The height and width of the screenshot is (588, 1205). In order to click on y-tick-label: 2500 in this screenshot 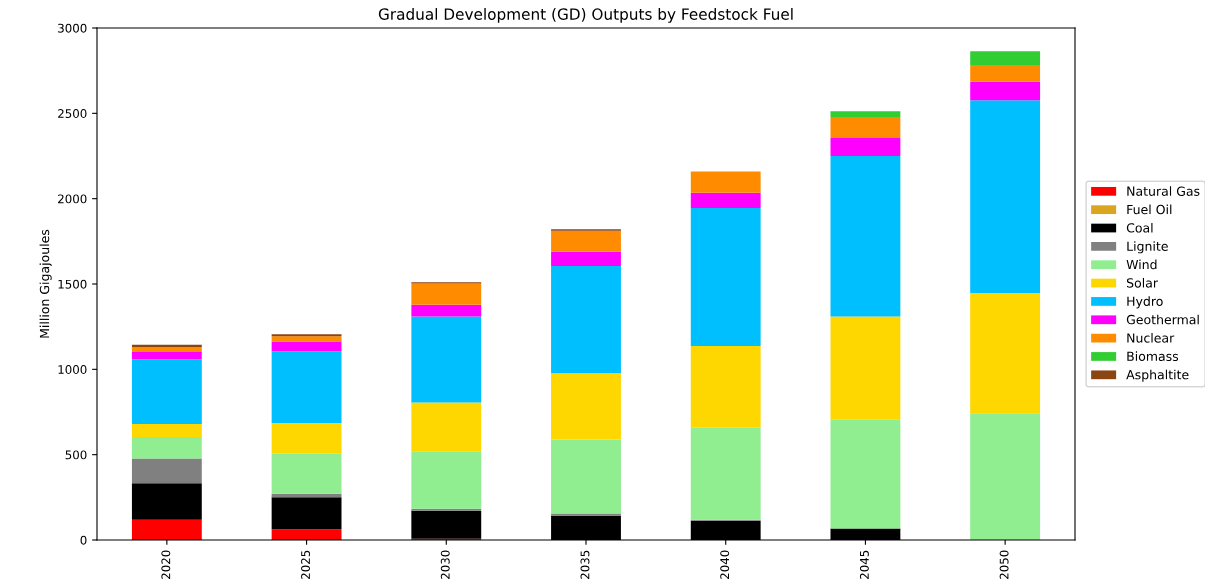, I will do `click(72, 113)`.